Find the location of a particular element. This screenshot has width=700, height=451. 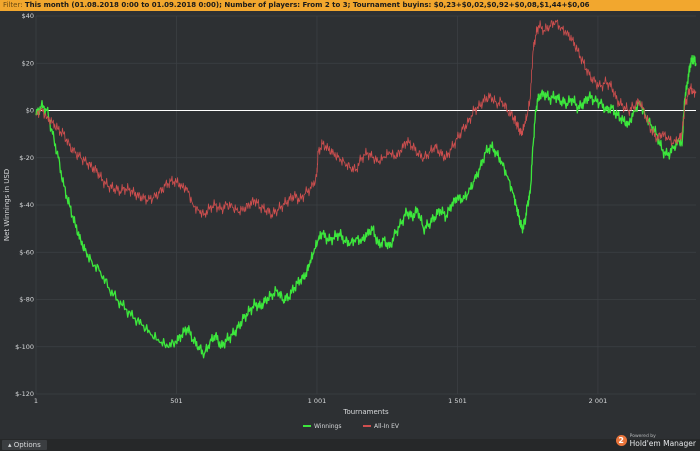

hem2-logo: 2 Powered by Hold'em Manager is located at coordinates (655, 440).